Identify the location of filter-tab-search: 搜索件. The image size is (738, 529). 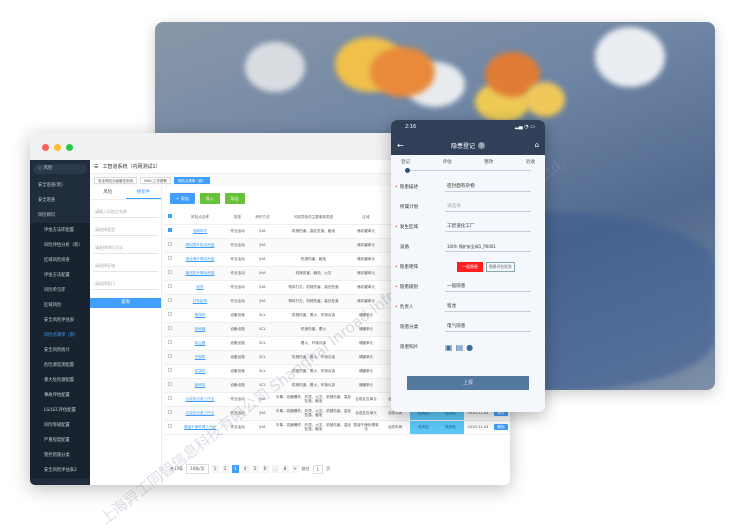
(143, 192).